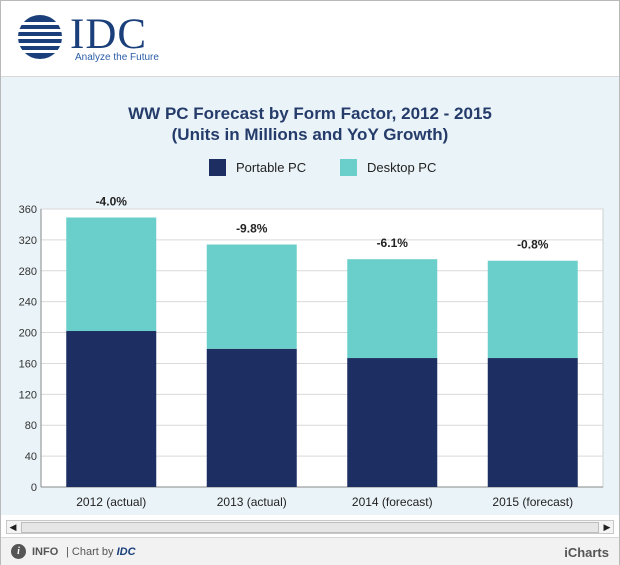 The image size is (620, 565). What do you see at coordinates (402, 167) in the screenshot?
I see `legend-label-desktop: Desktop PC` at bounding box center [402, 167].